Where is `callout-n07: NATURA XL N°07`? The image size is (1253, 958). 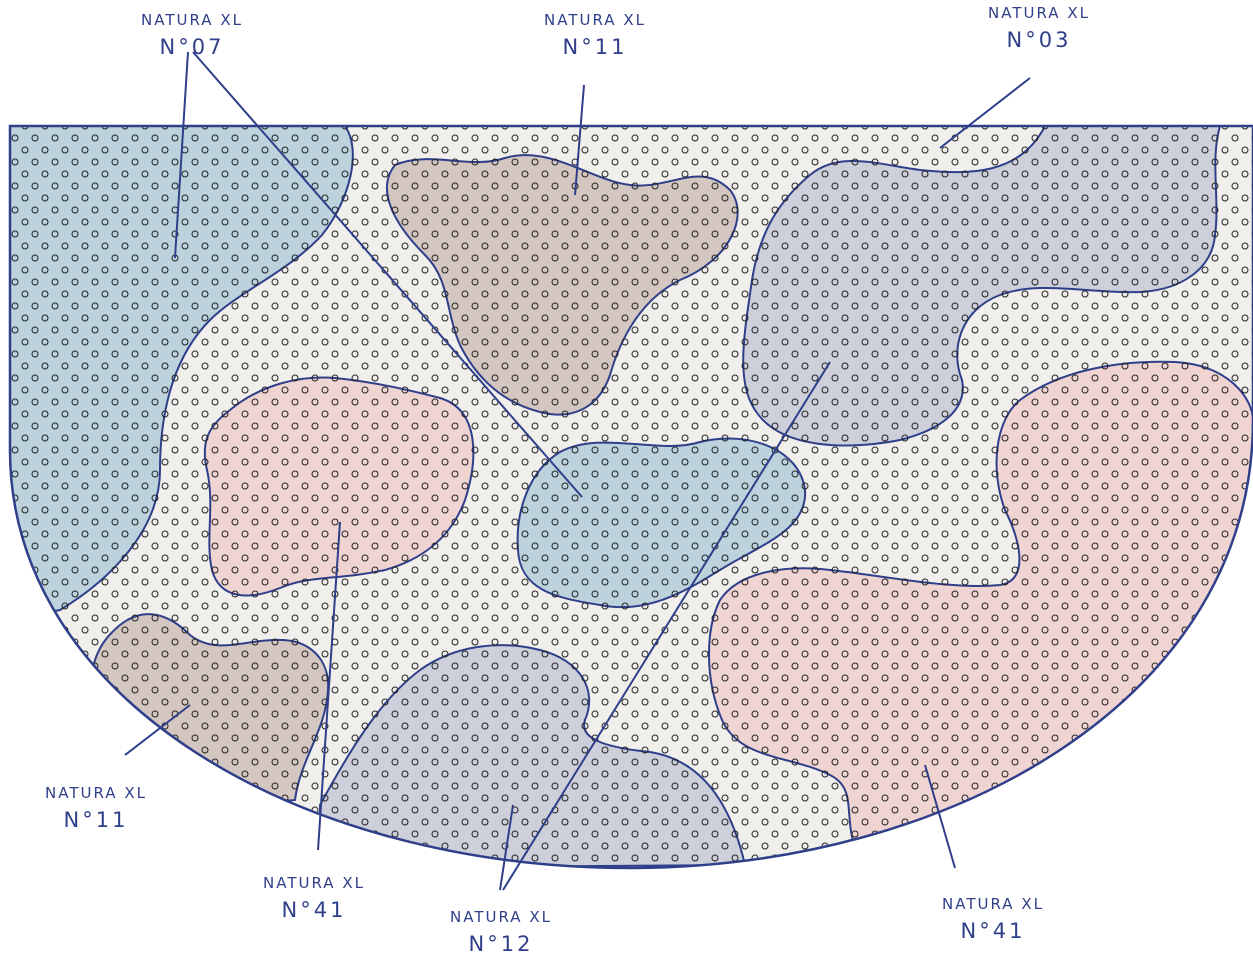 callout-n07: NATURA XL N°07 is located at coordinates (192, 35).